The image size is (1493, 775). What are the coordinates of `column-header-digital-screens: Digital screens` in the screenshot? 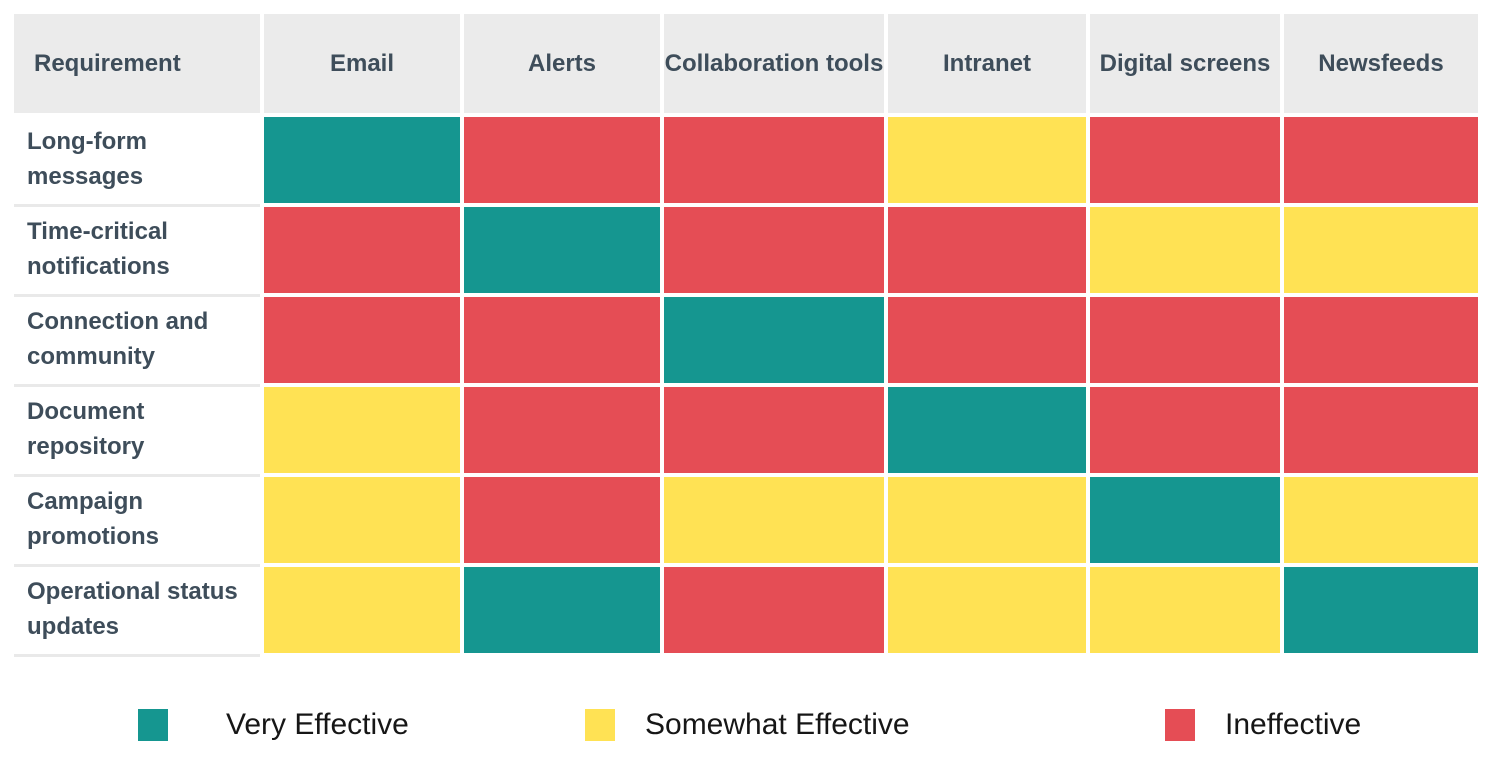 It's located at (1185, 63).